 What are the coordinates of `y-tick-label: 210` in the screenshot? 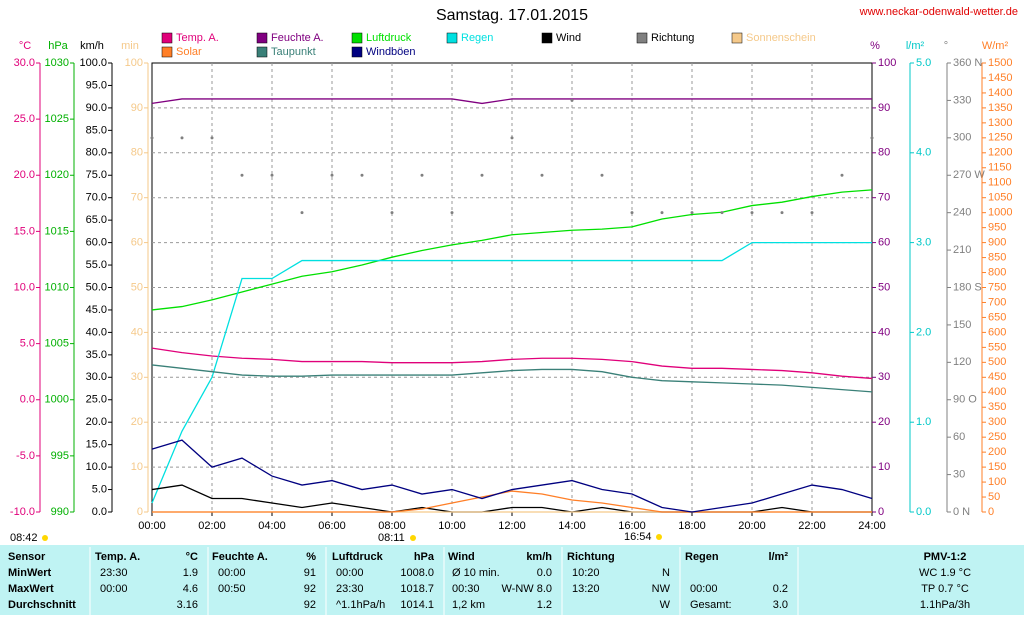 It's located at (962, 250).